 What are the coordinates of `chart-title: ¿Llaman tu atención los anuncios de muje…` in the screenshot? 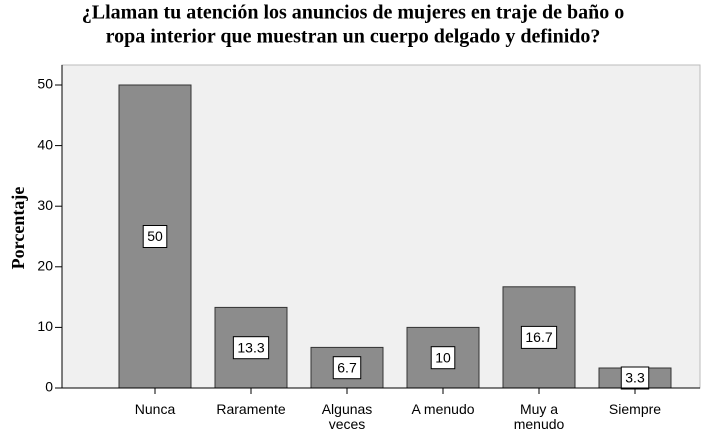 It's located at (353, 13).